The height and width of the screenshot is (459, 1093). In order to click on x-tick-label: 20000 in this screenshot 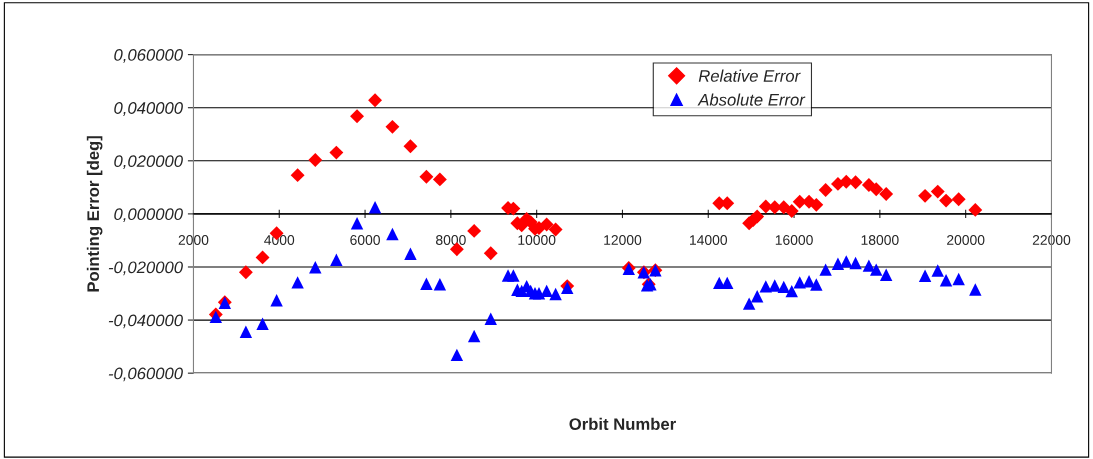, I will do `click(966, 240)`.